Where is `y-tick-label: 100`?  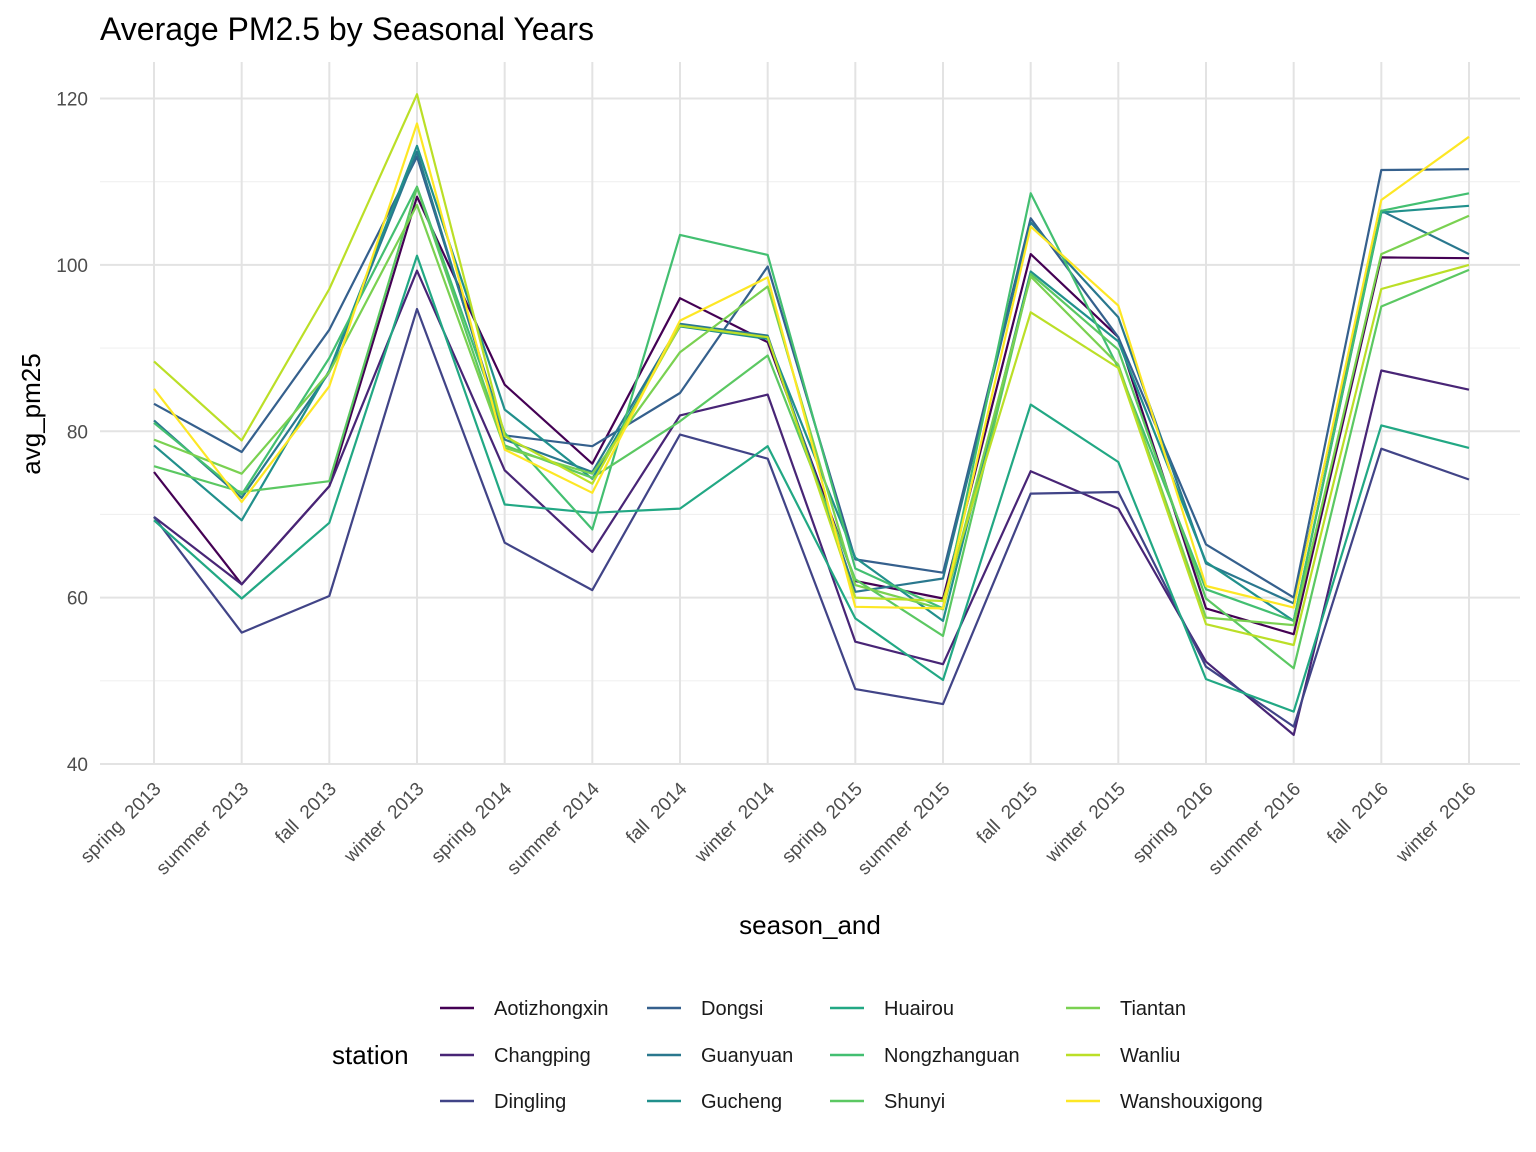
y-tick-label: 100 is located at coordinates (72, 266).